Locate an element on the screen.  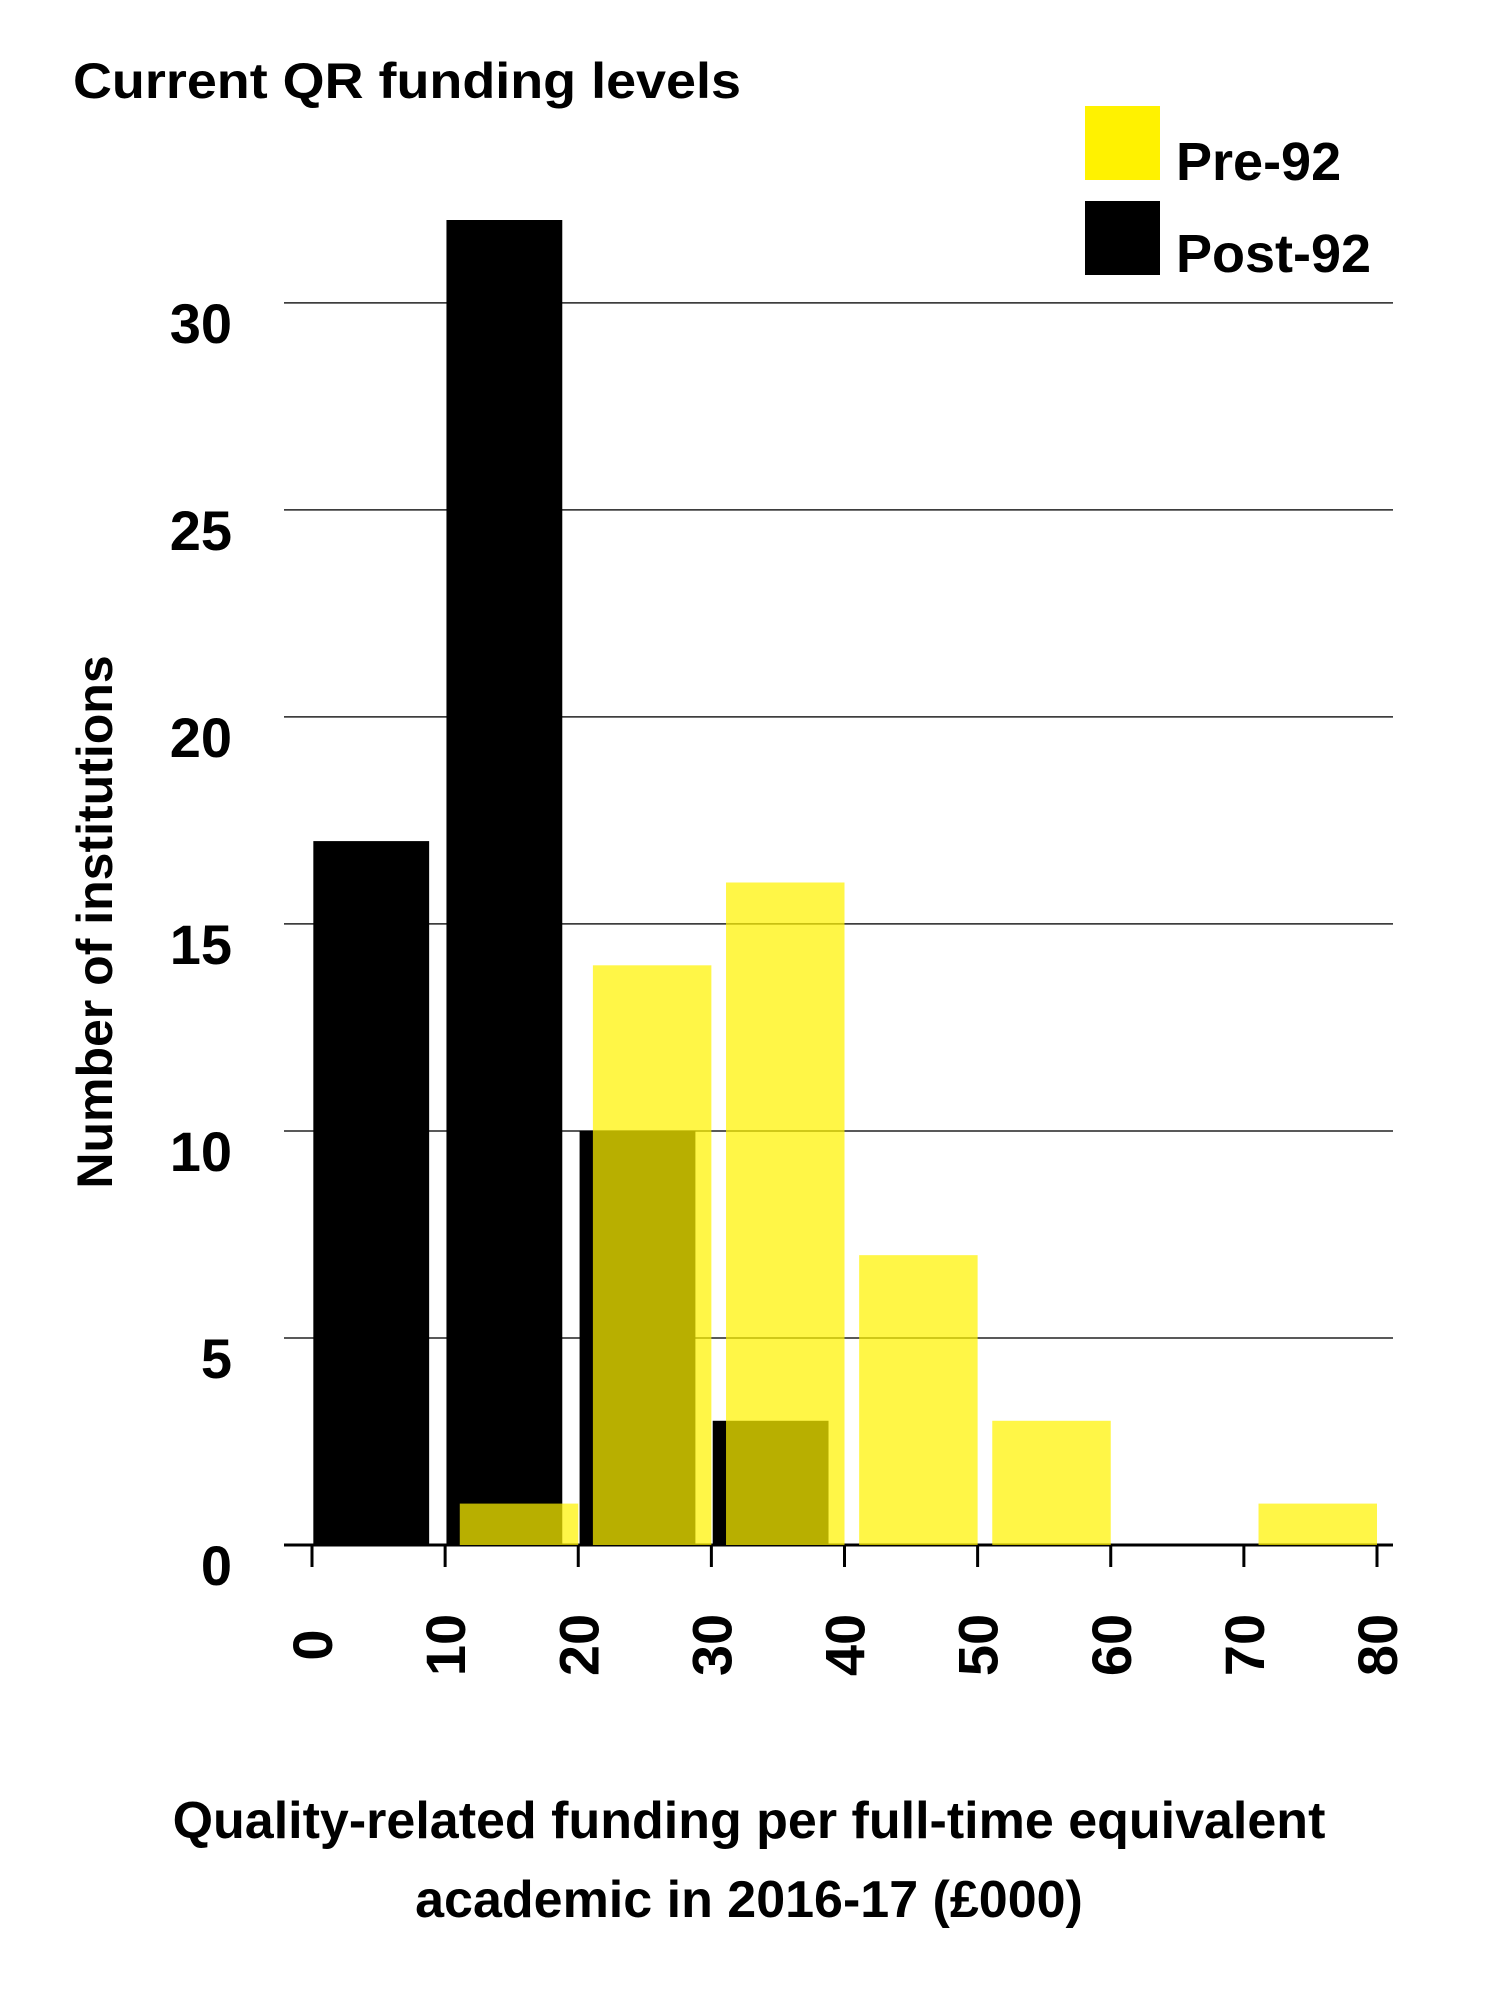
x-tick-label: 50 is located at coordinates (978, 1645).